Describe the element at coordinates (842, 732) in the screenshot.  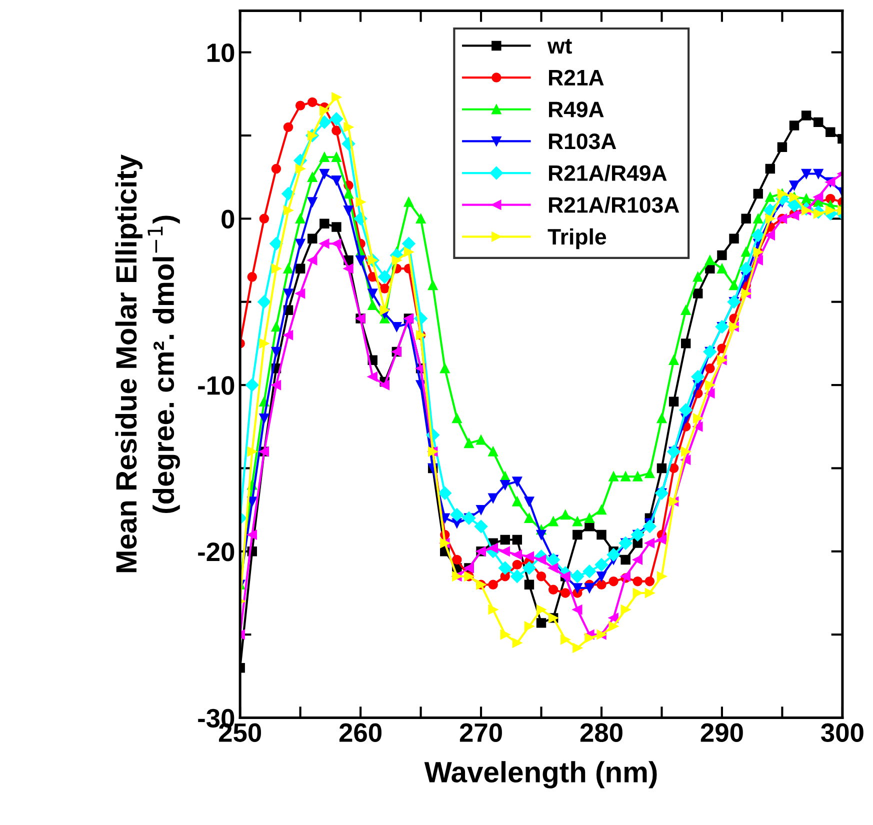
I see `x-tick-label: 300` at that location.